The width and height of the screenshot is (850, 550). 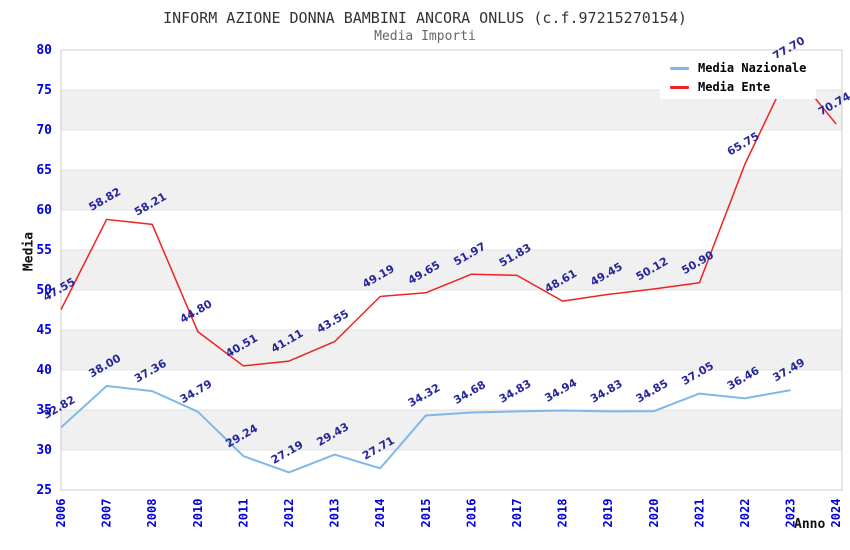 What do you see at coordinates (289, 513) in the screenshot?
I see `x-tick-label: 2012` at bounding box center [289, 513].